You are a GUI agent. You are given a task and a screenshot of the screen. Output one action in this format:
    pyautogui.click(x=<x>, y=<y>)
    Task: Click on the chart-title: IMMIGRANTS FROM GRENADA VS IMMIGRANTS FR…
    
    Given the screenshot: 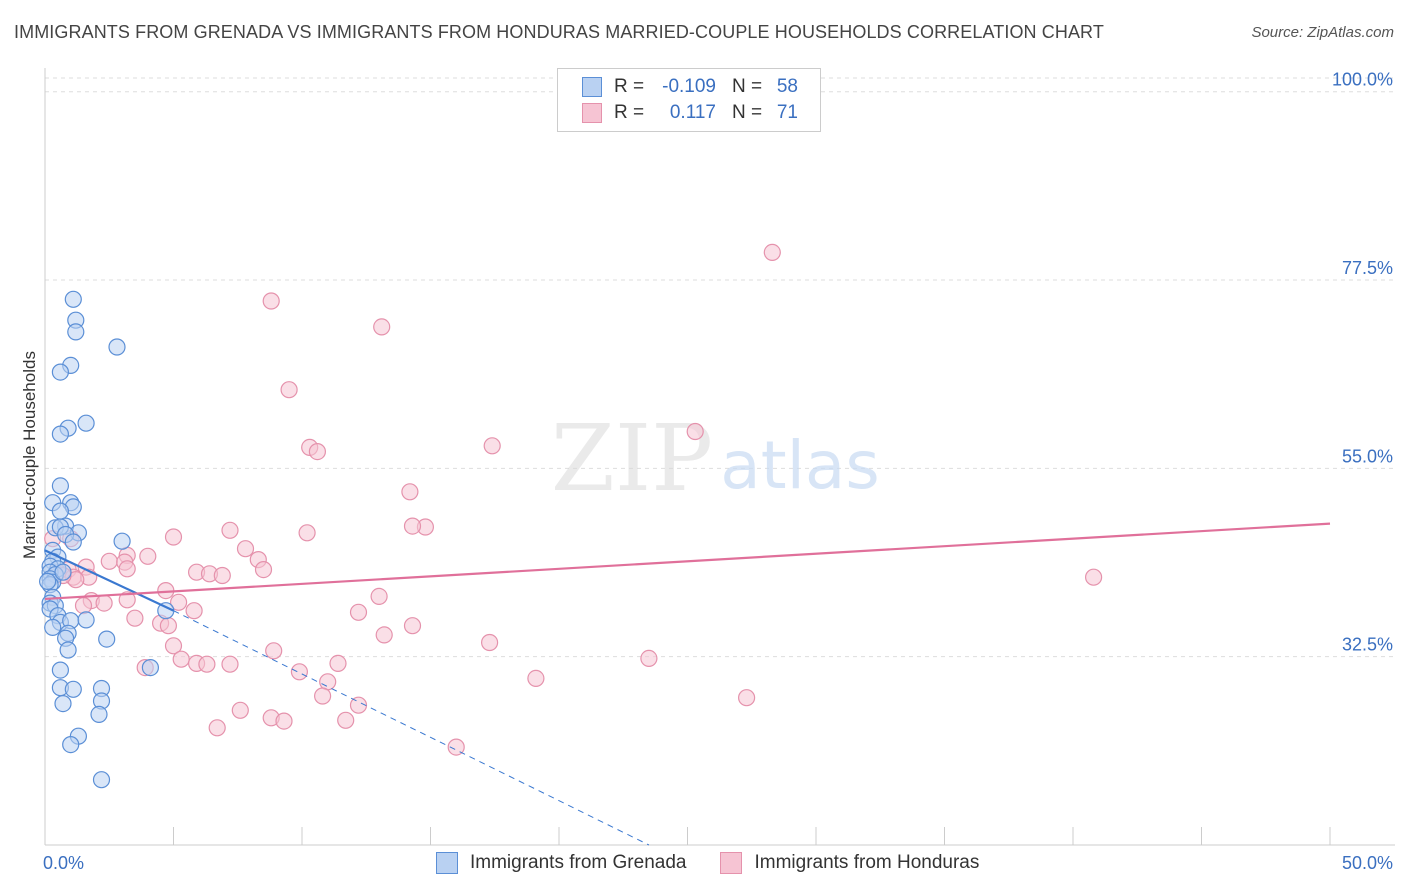 What is the action you would take?
    pyautogui.click(x=559, y=32)
    